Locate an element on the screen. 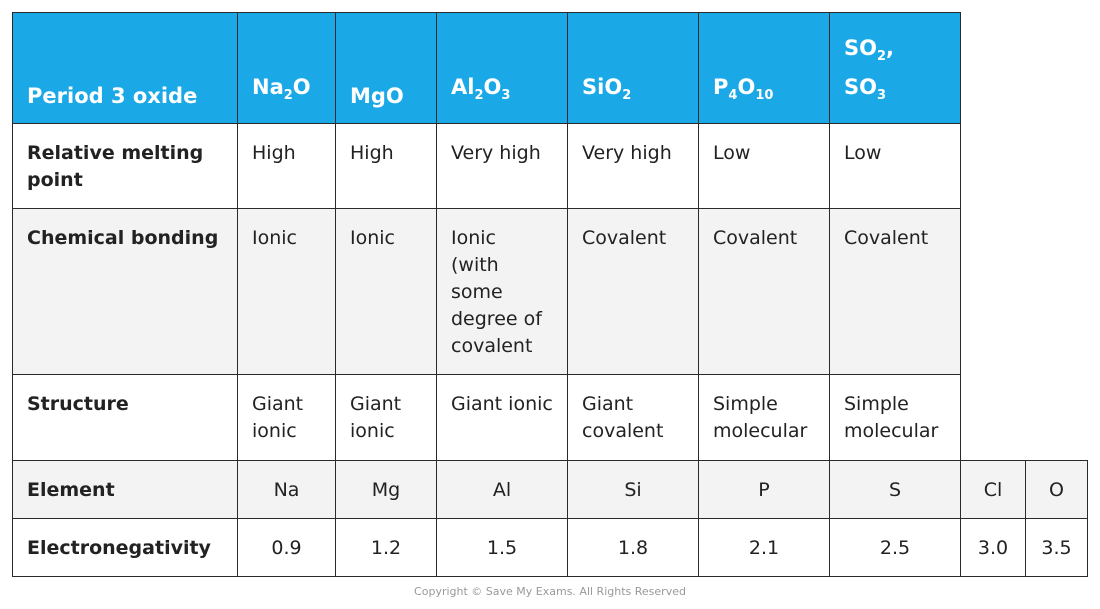  table-cell: 1.8 is located at coordinates (633, 547).